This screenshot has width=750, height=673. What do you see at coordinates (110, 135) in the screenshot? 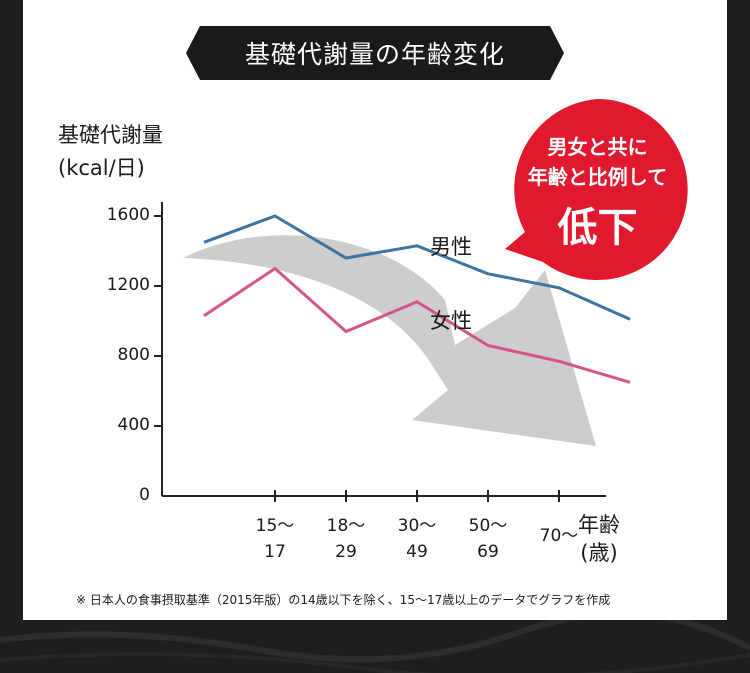
I see `y-axis-label: 基礎代謝量` at bounding box center [110, 135].